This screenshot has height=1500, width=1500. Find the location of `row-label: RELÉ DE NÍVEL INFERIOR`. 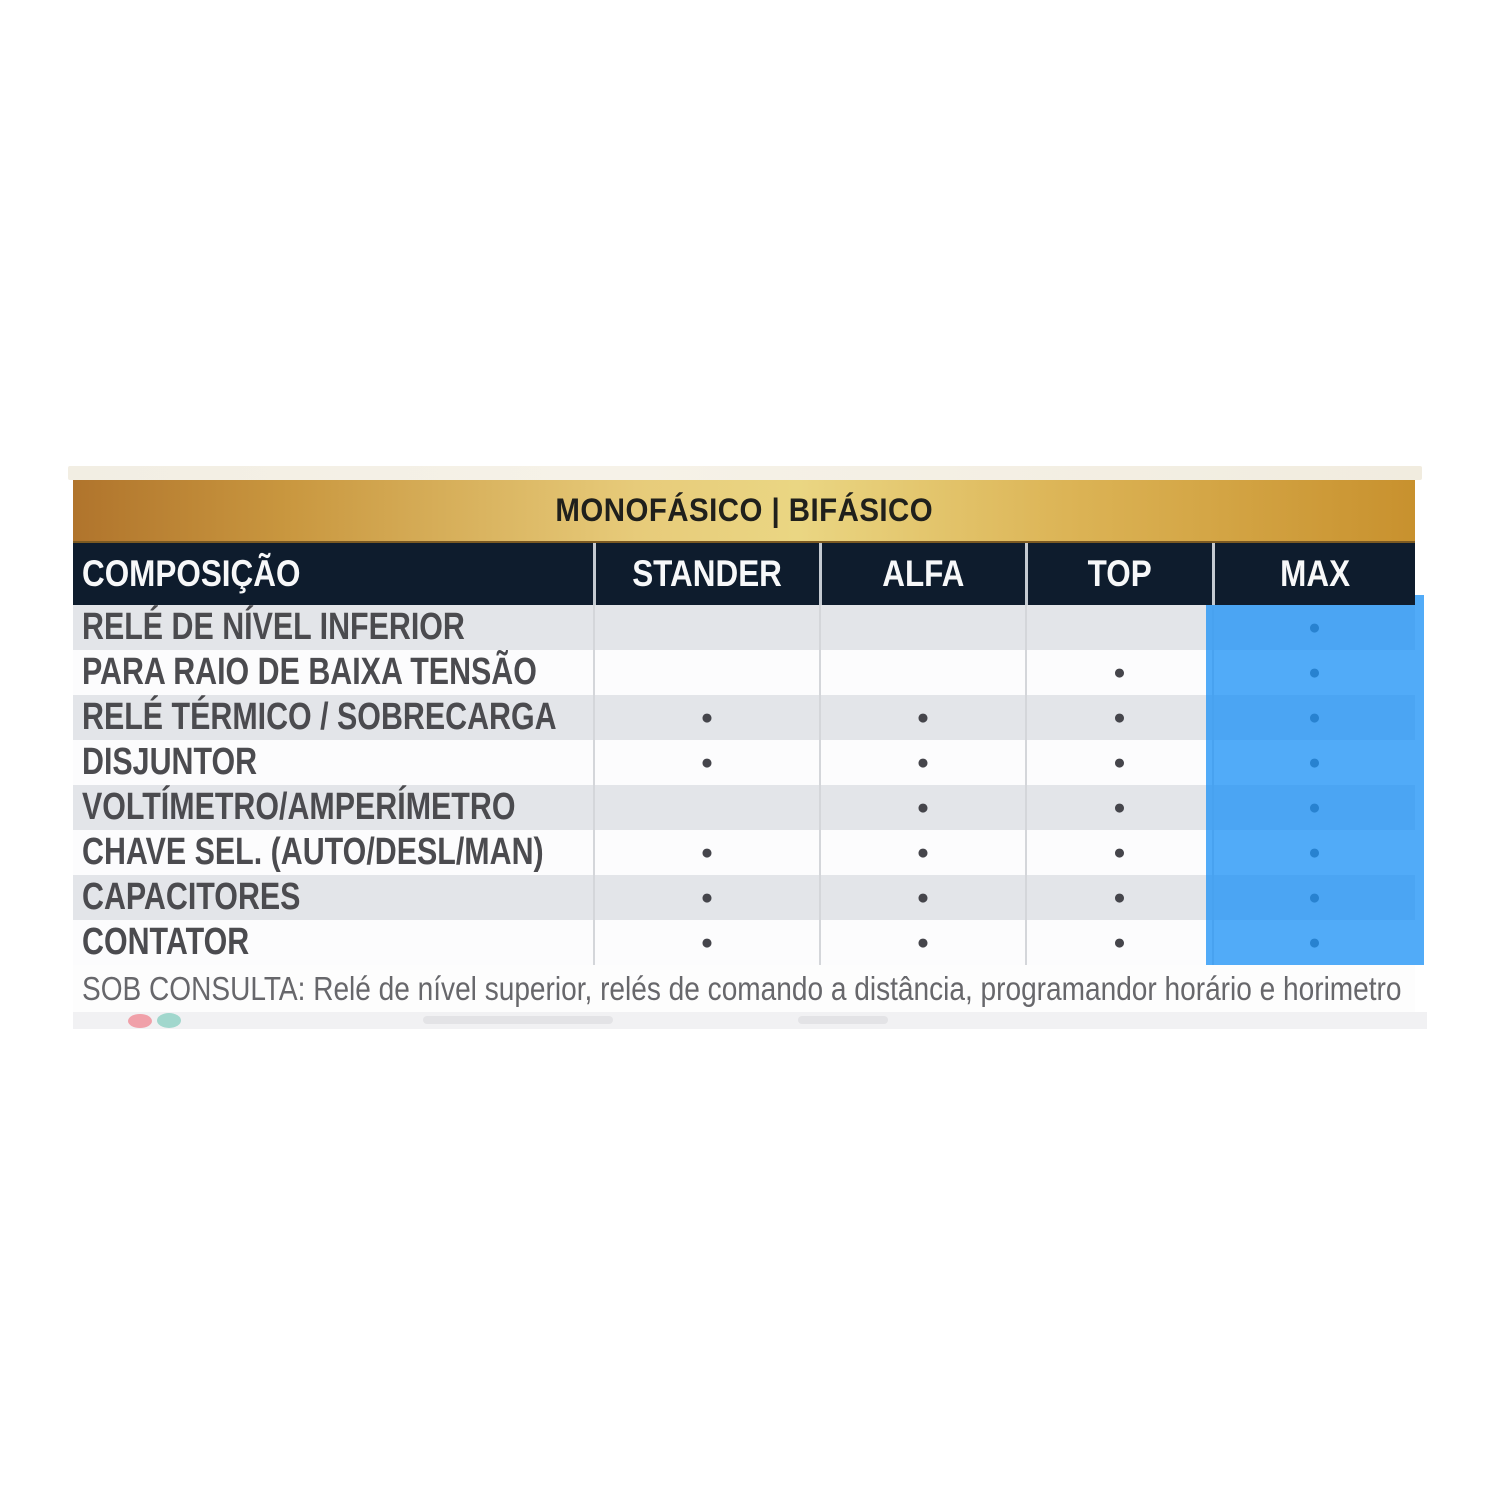

row-label: RELÉ DE NÍVEL INFERIOR is located at coordinates (273, 627).